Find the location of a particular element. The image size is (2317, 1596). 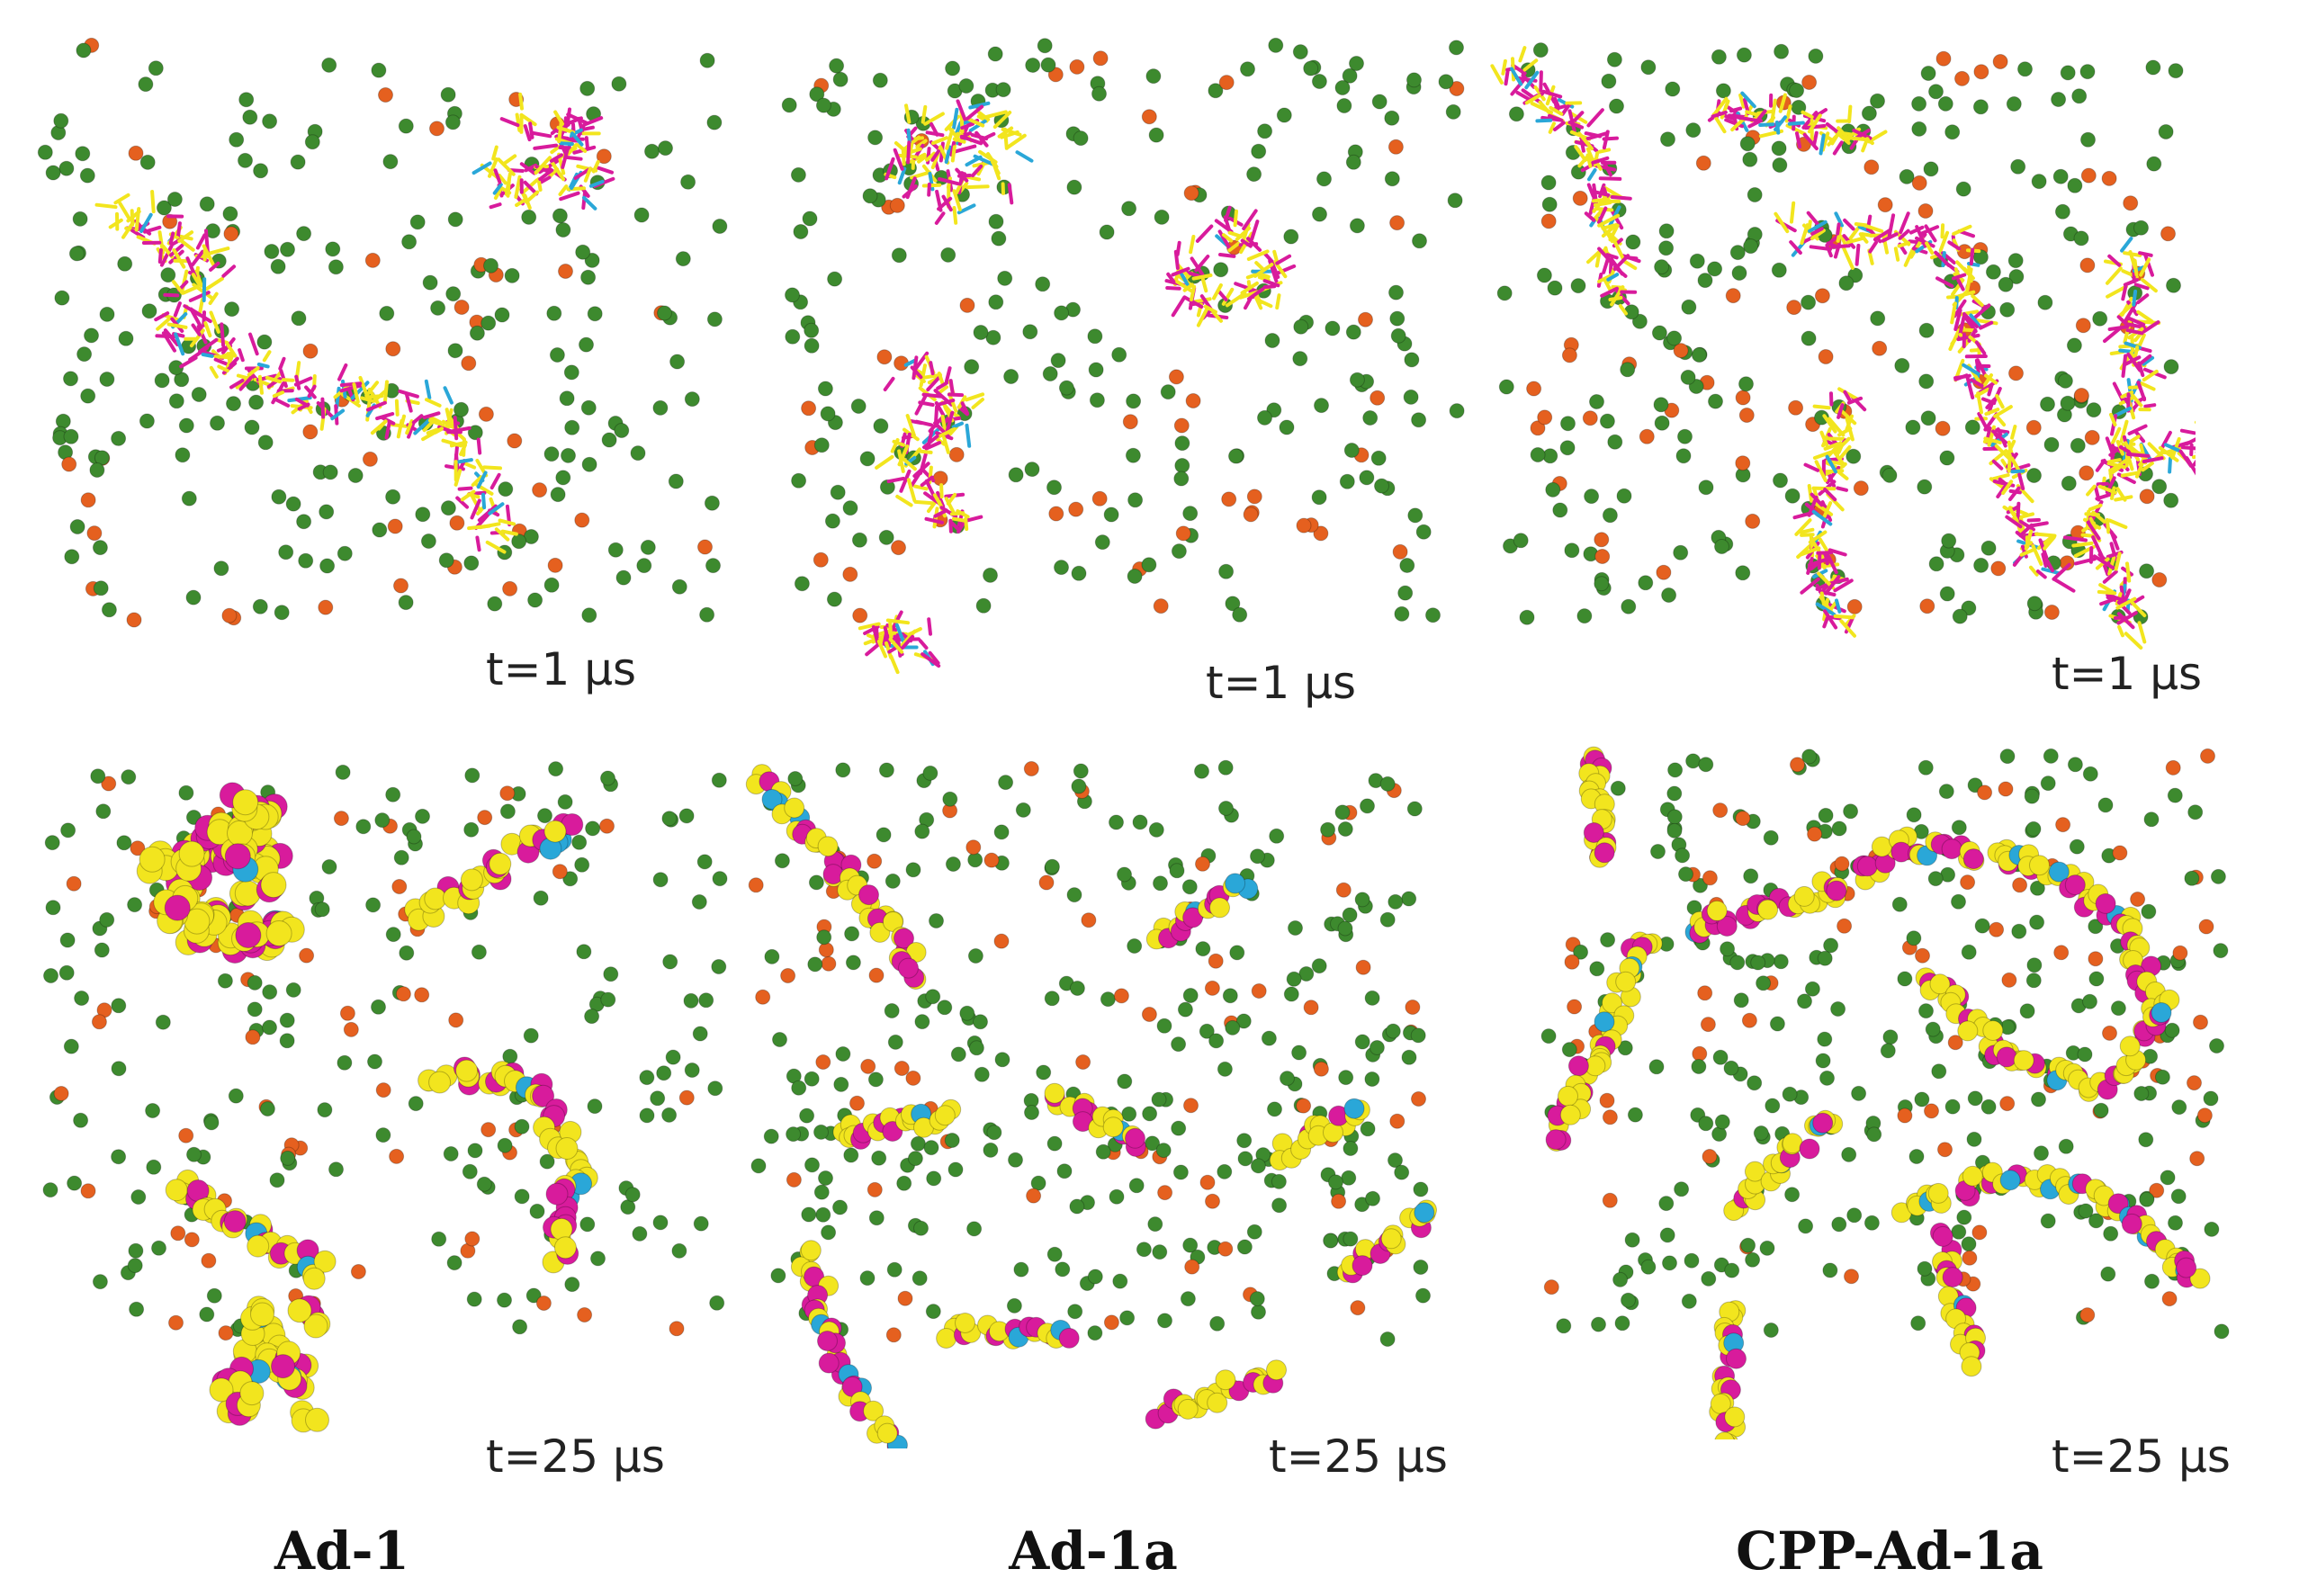

time-label-cppad1a-1us: t=1 μs is located at coordinates (2127, 674).